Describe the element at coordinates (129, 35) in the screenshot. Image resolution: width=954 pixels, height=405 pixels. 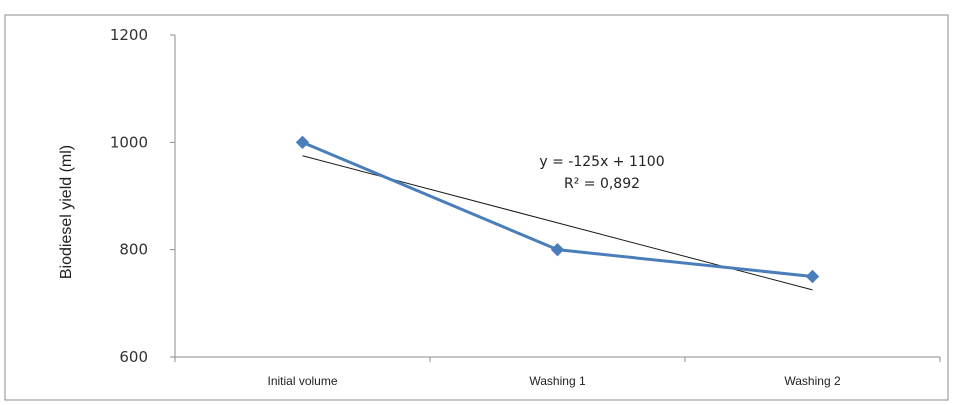
I see `y-tick-label: 1200` at that location.